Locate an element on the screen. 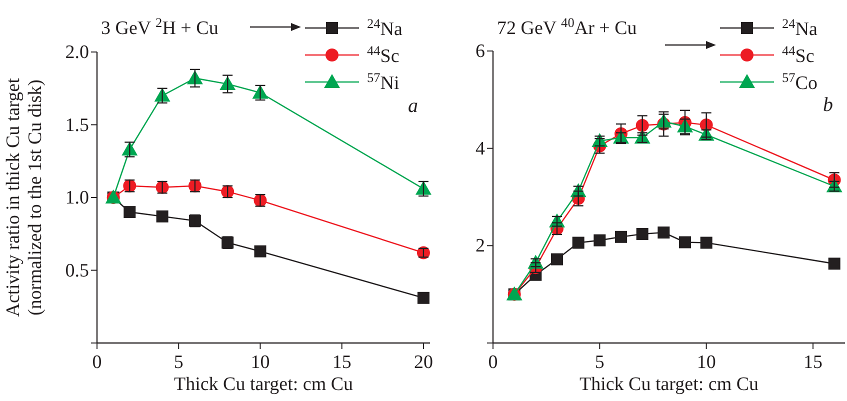 Image resolution: width=847 pixels, height=401 pixels. y-tick-label: 6 is located at coordinates (480, 51).